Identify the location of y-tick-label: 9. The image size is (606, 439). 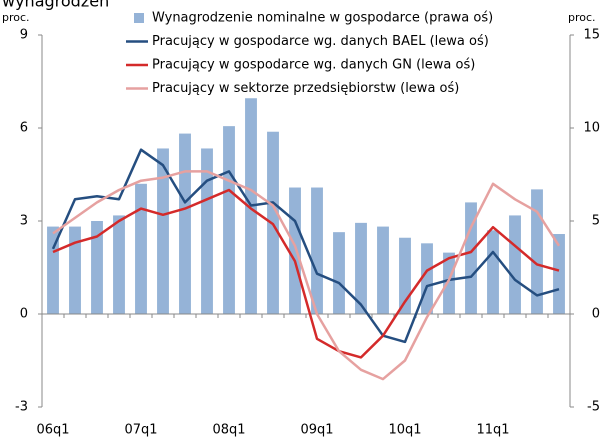
(24, 35).